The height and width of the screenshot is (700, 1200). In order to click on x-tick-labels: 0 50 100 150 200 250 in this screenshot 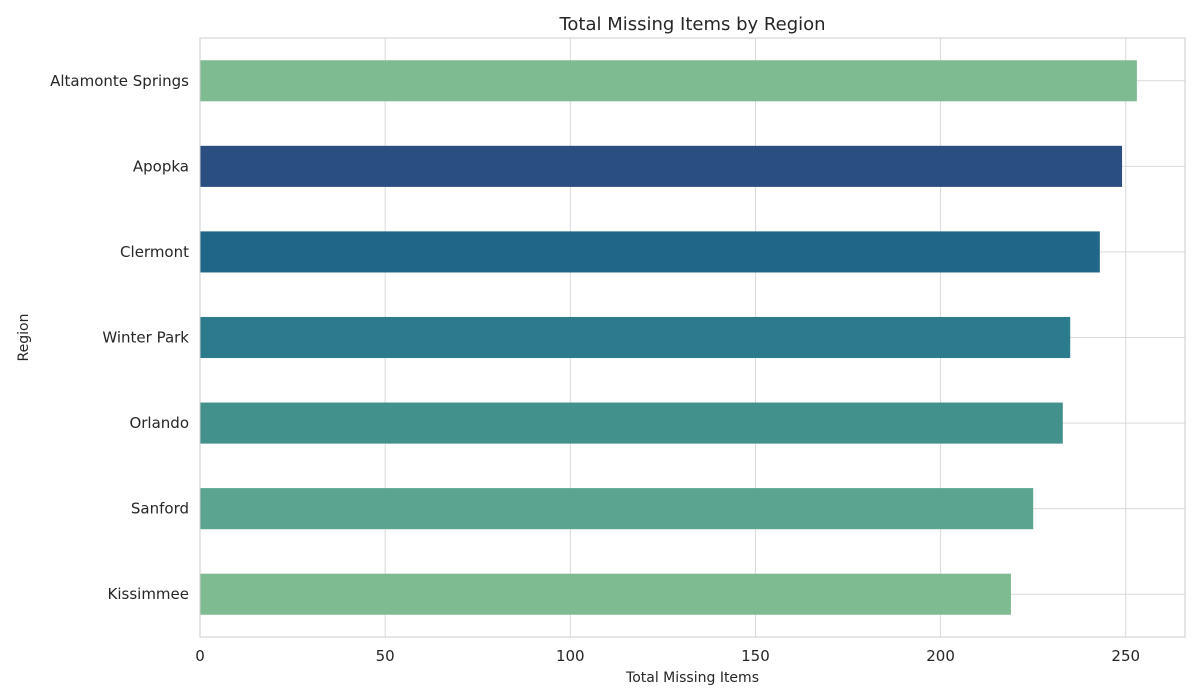, I will do `click(667, 656)`.